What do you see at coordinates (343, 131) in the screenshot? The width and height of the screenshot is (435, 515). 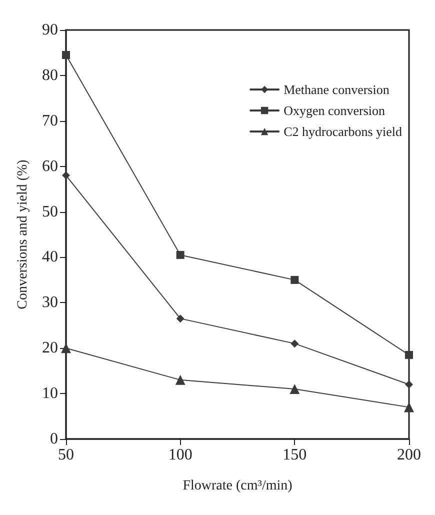 I see `legend-label: C2 hydrocarbons yield` at bounding box center [343, 131].